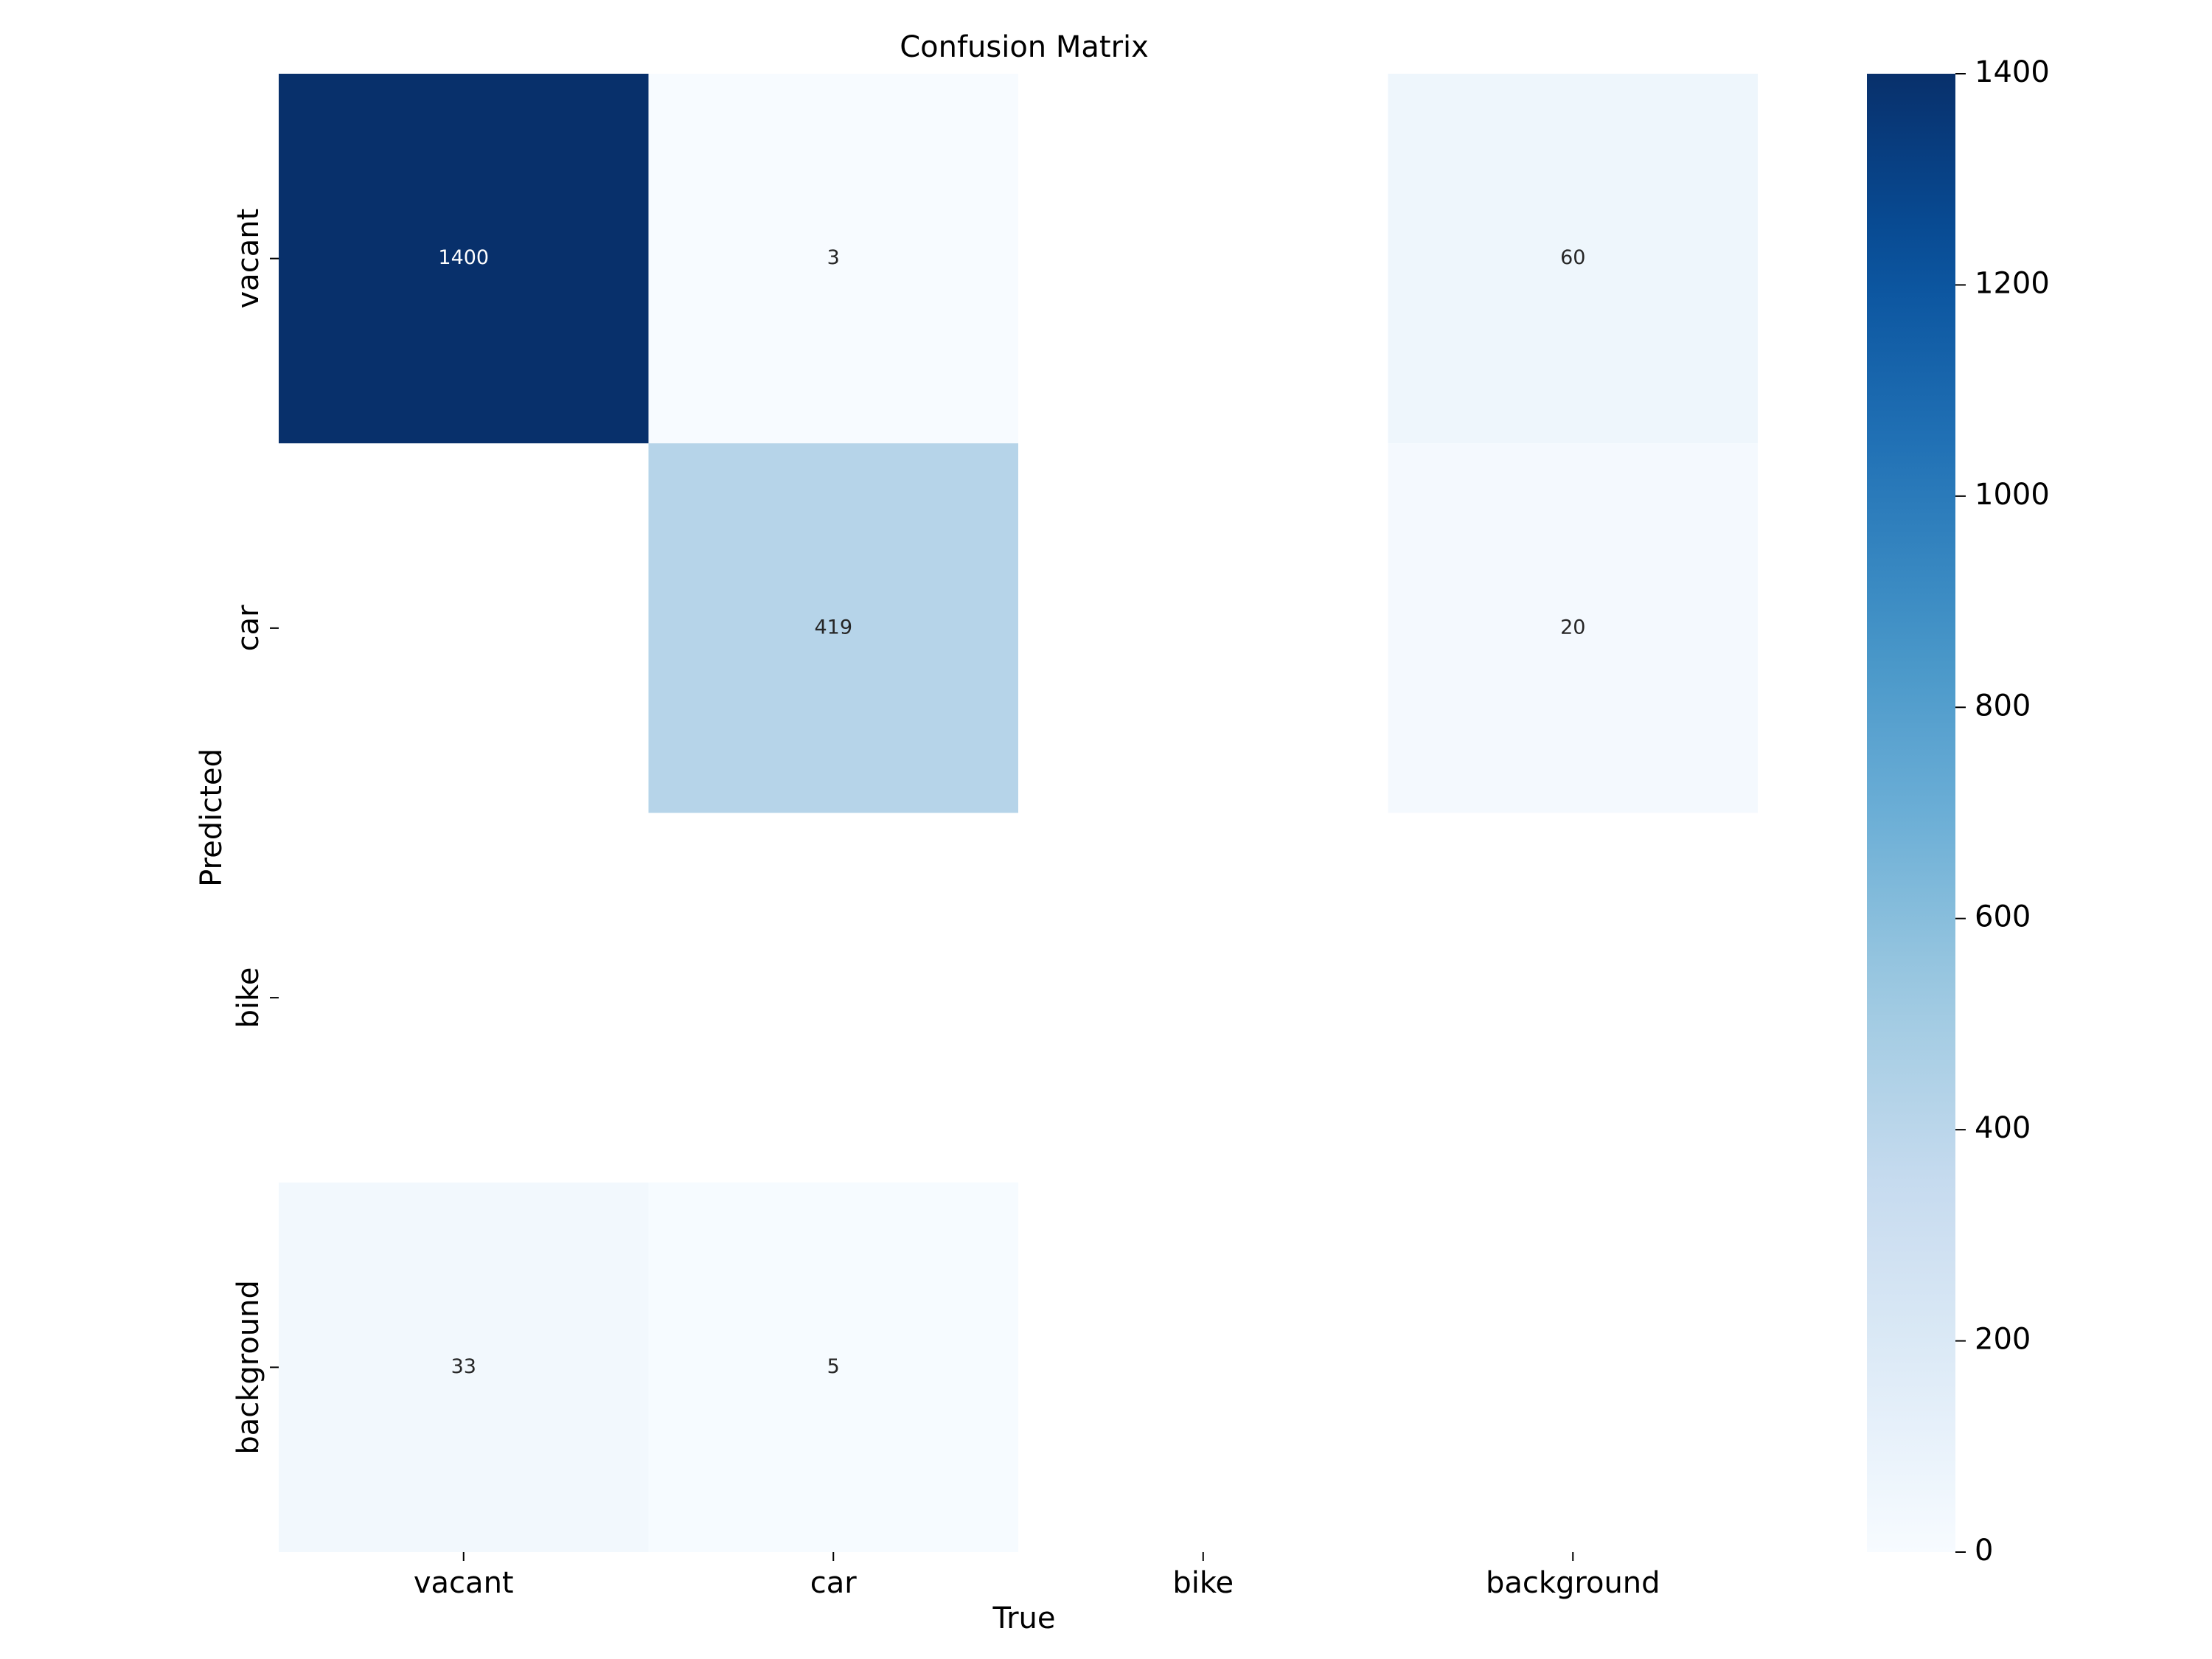 Image resolution: width=2212 pixels, height=1659 pixels. I want to click on colorbar-tick-label: 200, so click(2003, 1340).